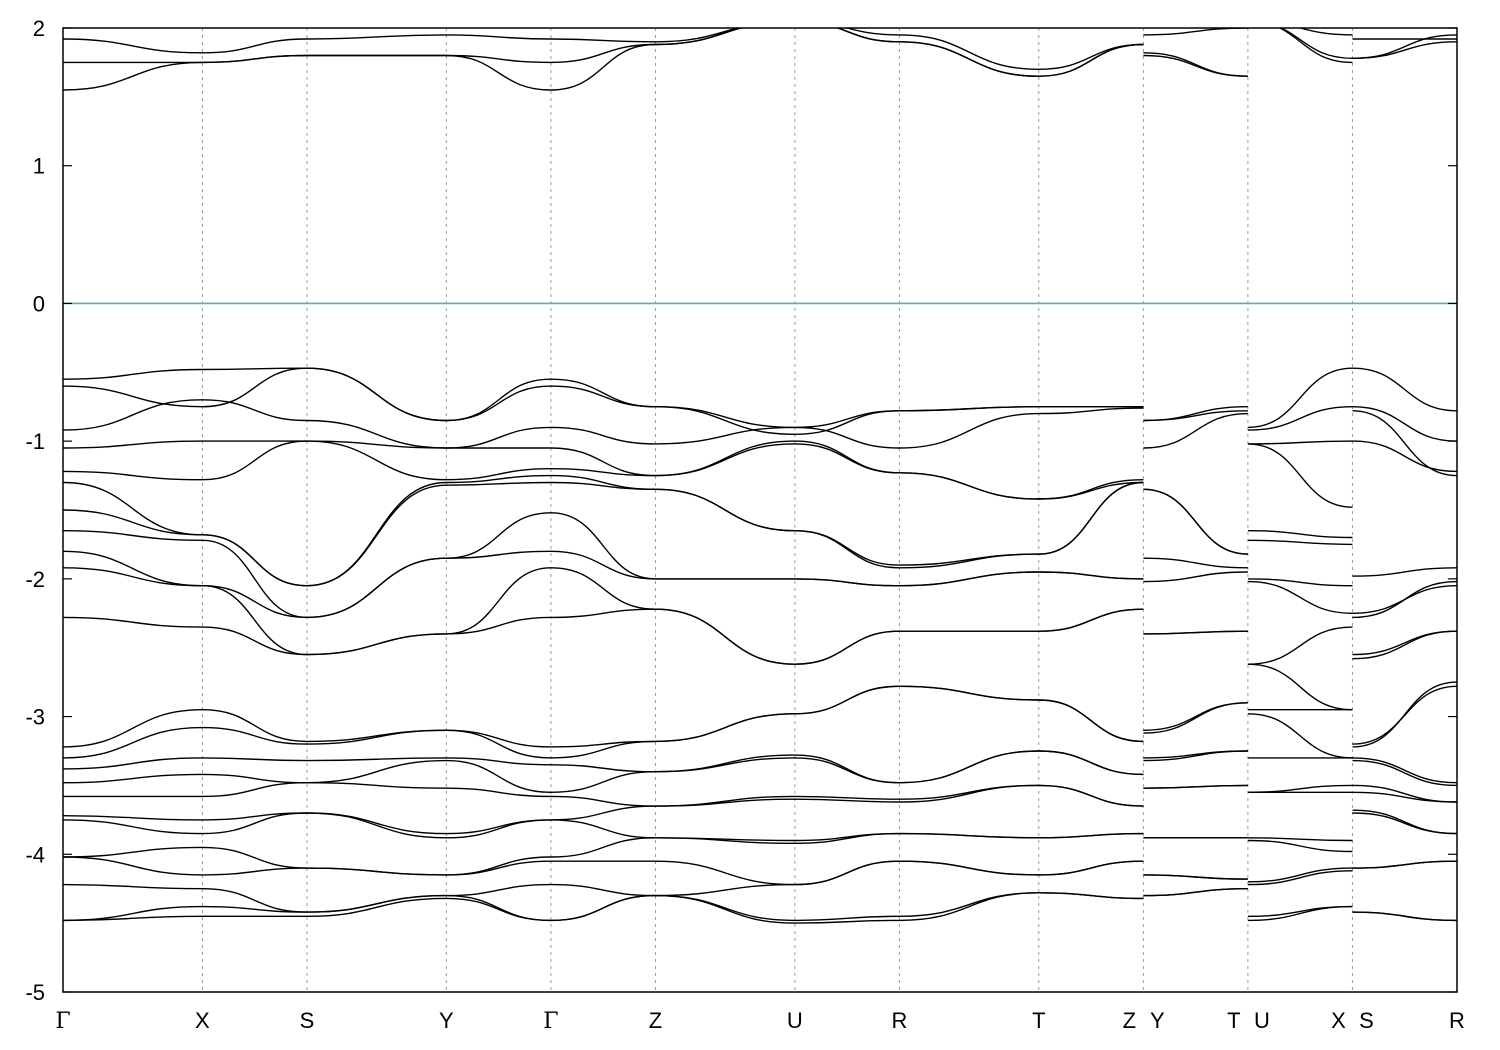 The image size is (1500, 1050). What do you see at coordinates (1195, 786) in the screenshot?
I see `band-line-s1-b17` at bounding box center [1195, 786].